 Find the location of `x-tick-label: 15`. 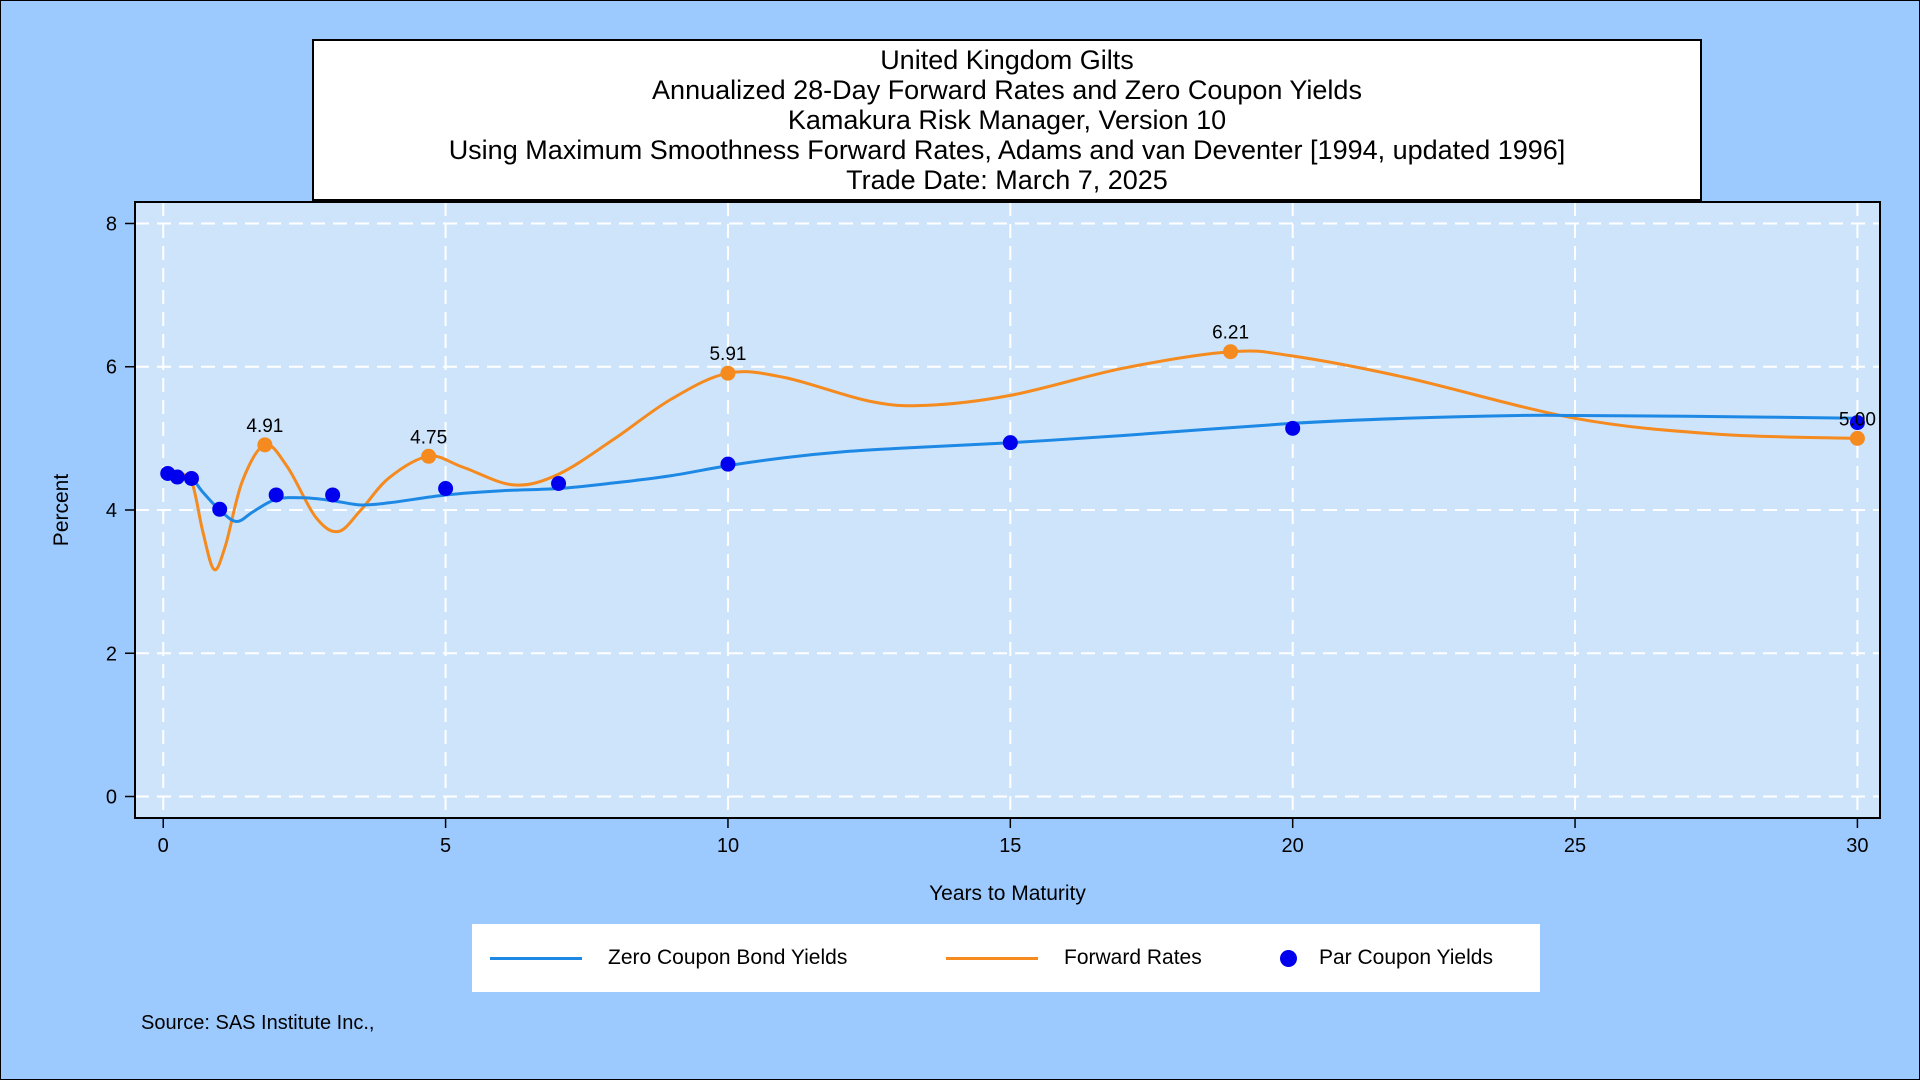

x-tick-label: 15 is located at coordinates (1010, 846).